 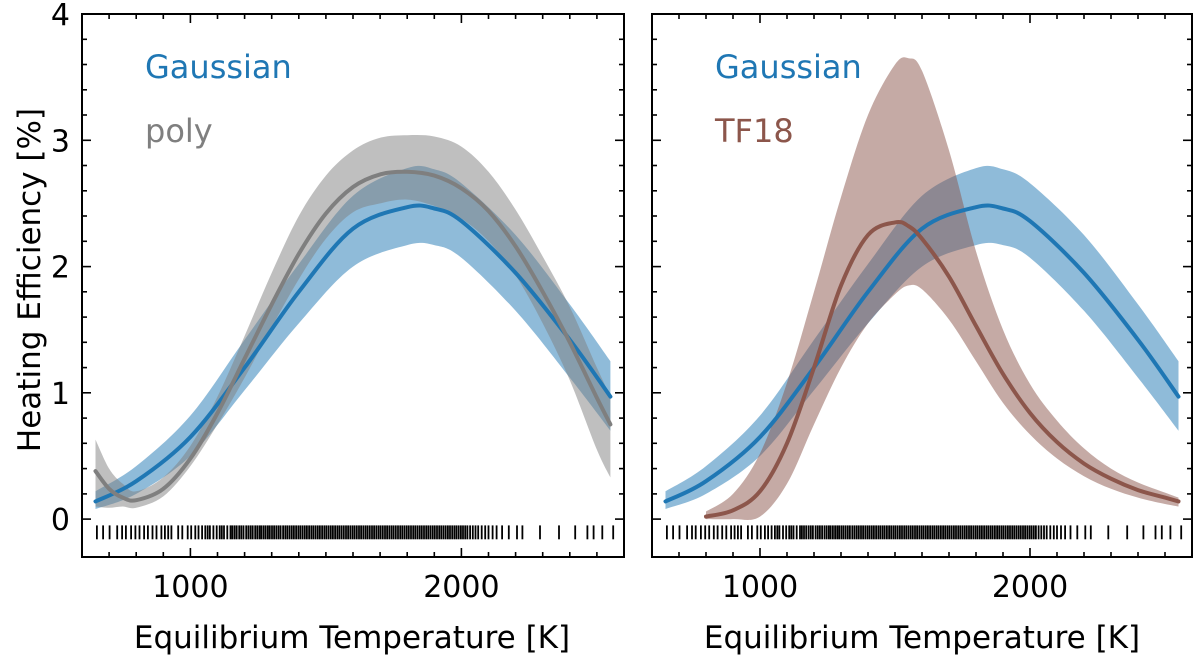 I want to click on right-x-axis-label: Equilibrium Temperature [K], so click(x=922, y=638).